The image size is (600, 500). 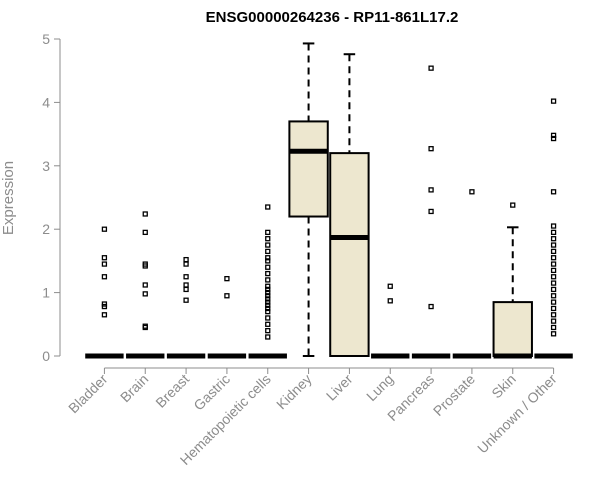 I want to click on y-tick-label: 0, so click(x=46, y=356).